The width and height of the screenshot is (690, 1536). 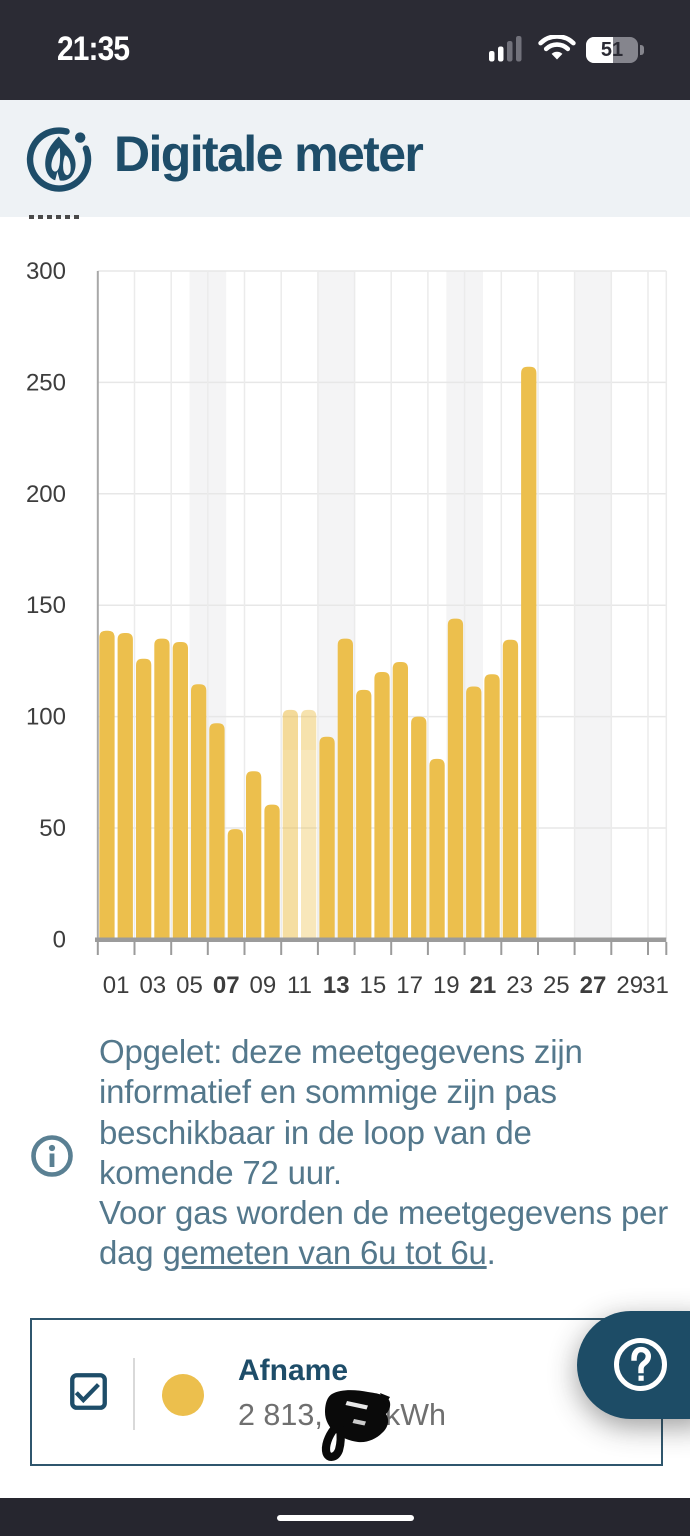 I want to click on svg-text: 07, so click(x=226, y=985).